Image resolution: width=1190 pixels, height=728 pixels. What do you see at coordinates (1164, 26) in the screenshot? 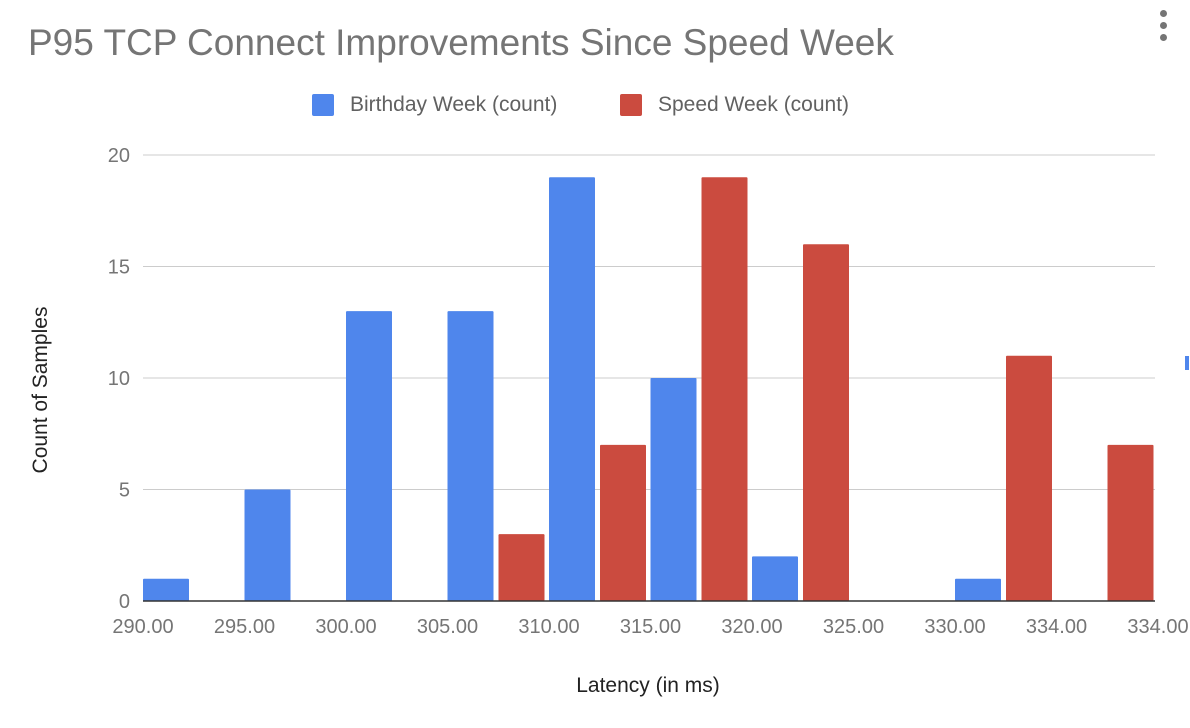
I see `more-vert-icon` at bounding box center [1164, 26].